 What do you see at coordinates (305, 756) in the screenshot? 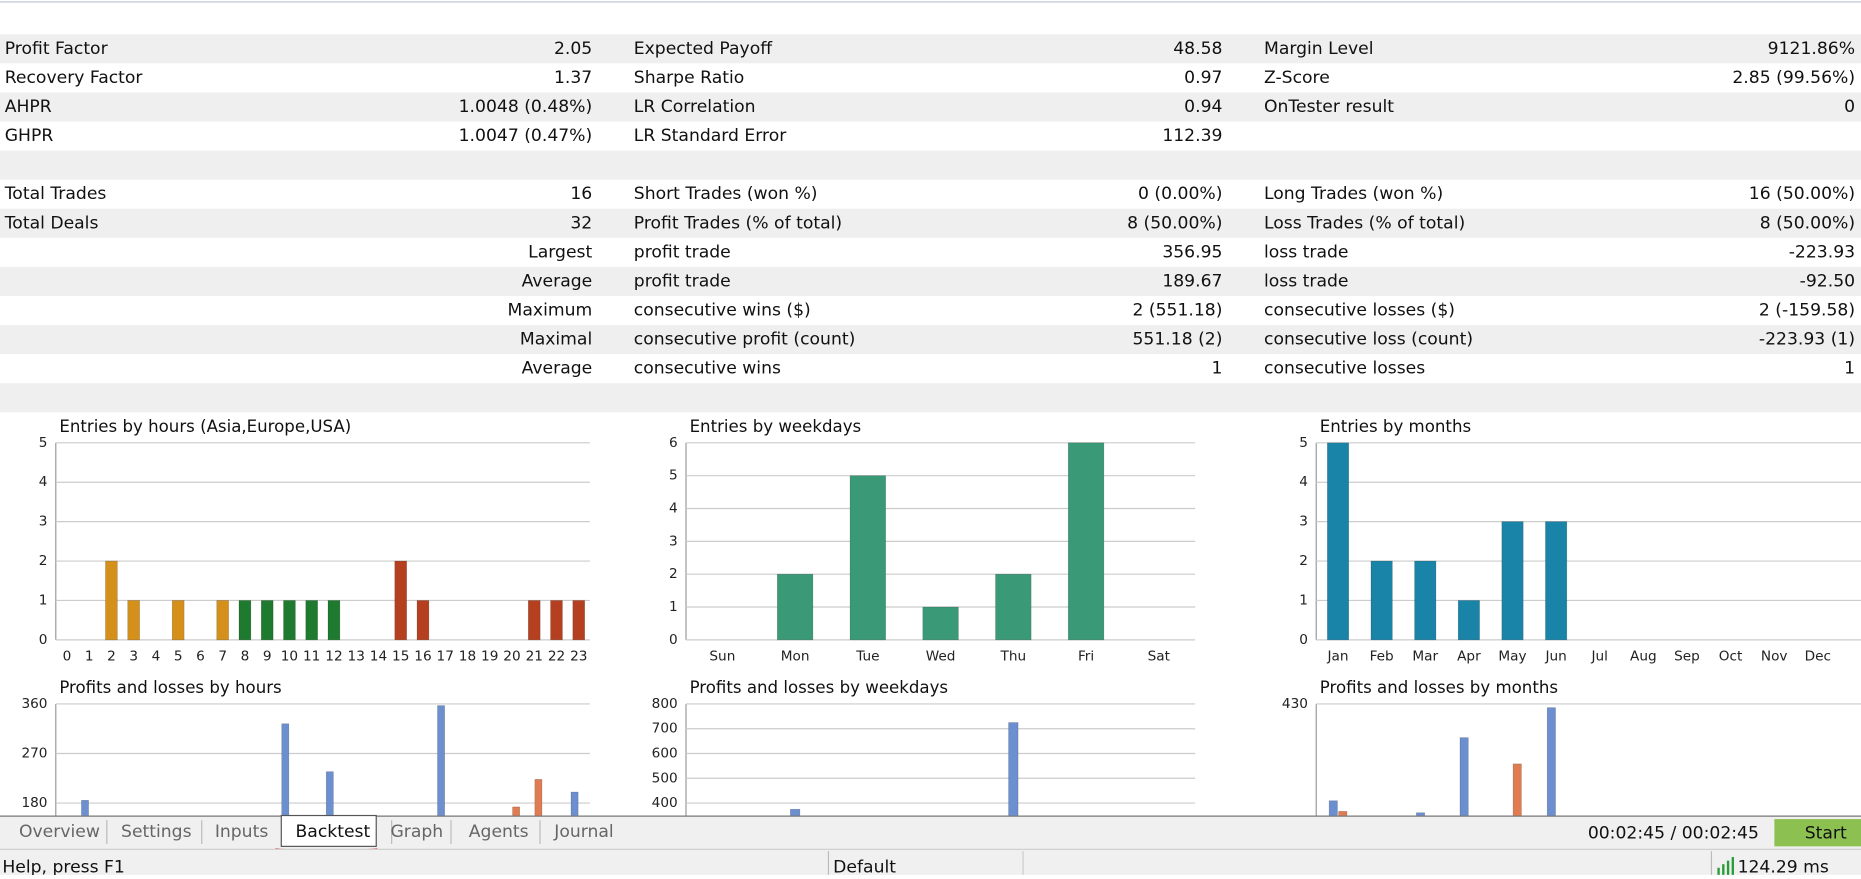
I see `chart: 180 270 360` at bounding box center [305, 756].